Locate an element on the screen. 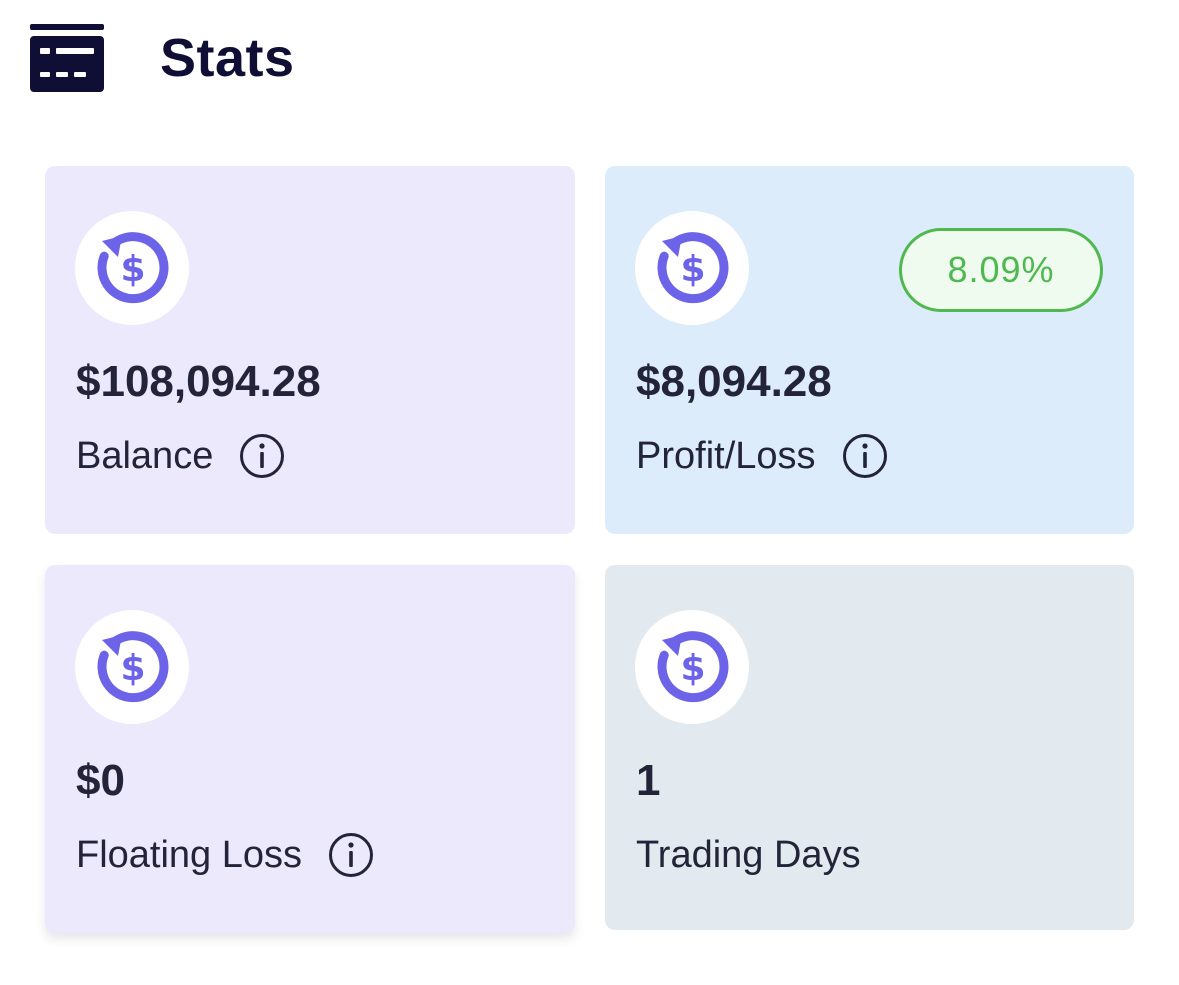  profit-loss-label-row: Profit/Loss is located at coordinates (762, 456).